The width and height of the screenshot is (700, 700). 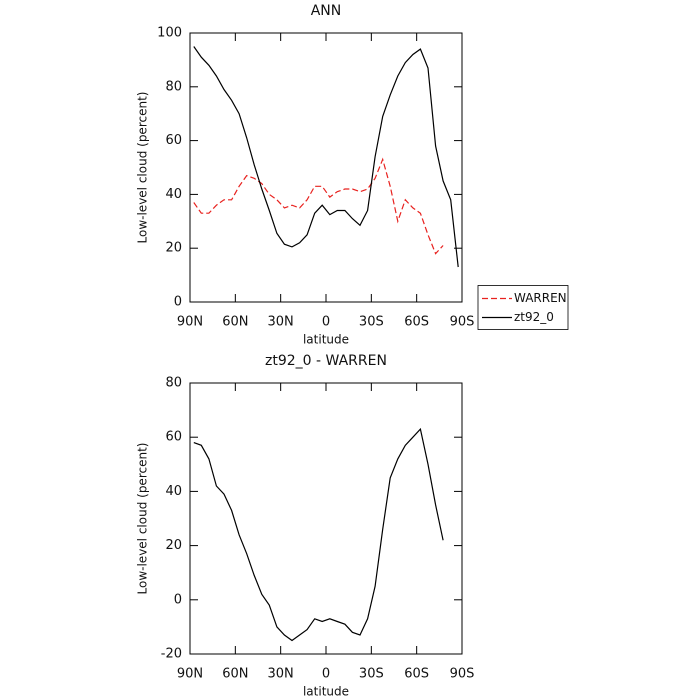 I want to click on legend-label: WARREN, so click(x=540, y=298).